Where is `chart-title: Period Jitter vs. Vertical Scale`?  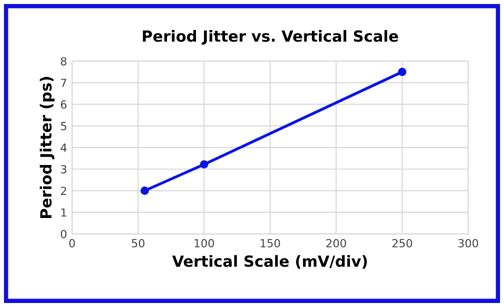
chart-title: Period Jitter vs. Vertical Scale is located at coordinates (270, 37).